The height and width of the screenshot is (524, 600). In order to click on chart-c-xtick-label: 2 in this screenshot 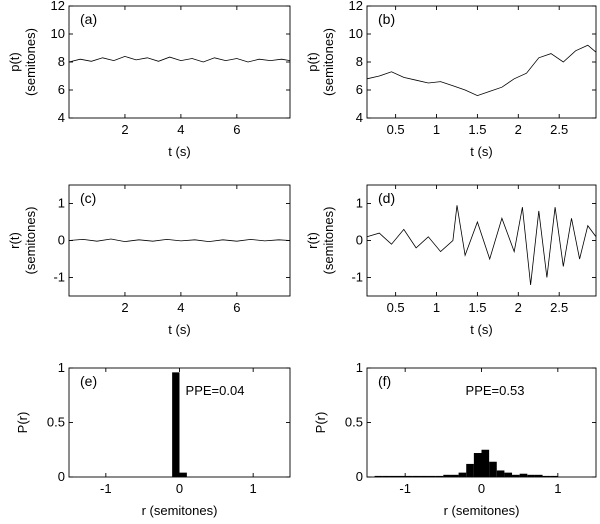, I will do `click(124, 307)`.